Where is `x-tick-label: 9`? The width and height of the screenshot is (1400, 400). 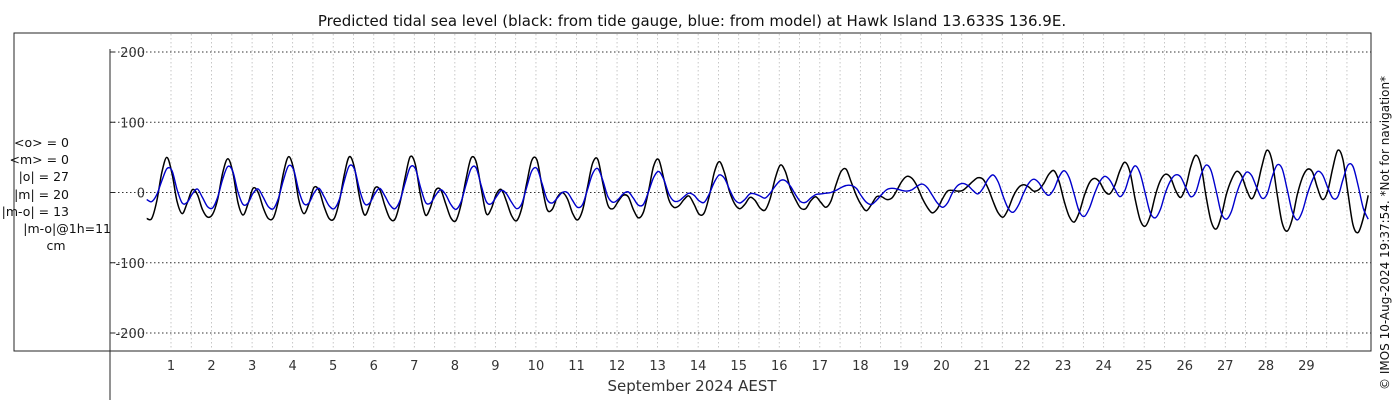
x-tick-label: 9 is located at coordinates (495, 366).